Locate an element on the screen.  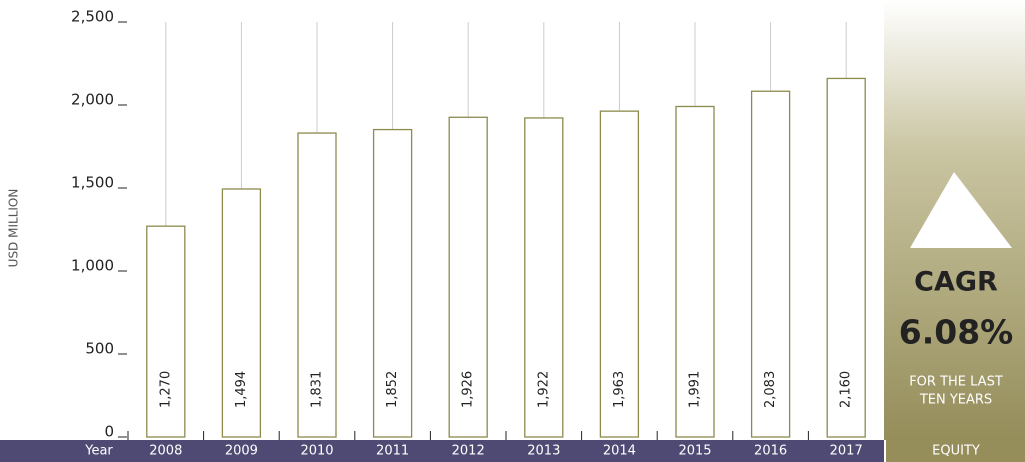
x-tick-label: 2011 is located at coordinates (392, 451).